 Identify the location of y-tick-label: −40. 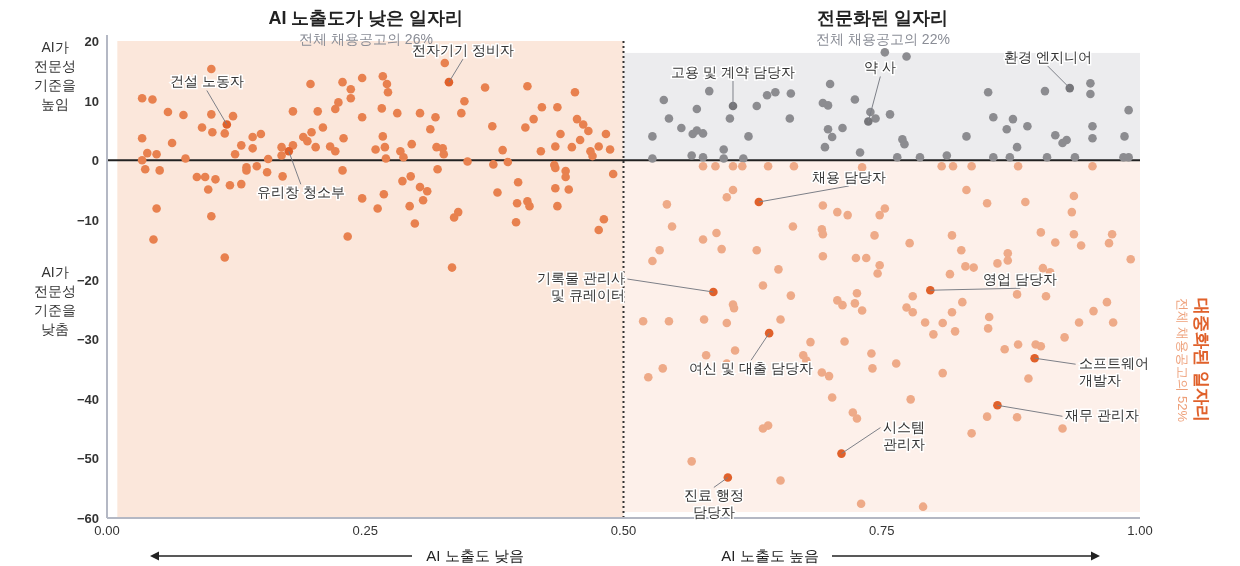
(87, 399).